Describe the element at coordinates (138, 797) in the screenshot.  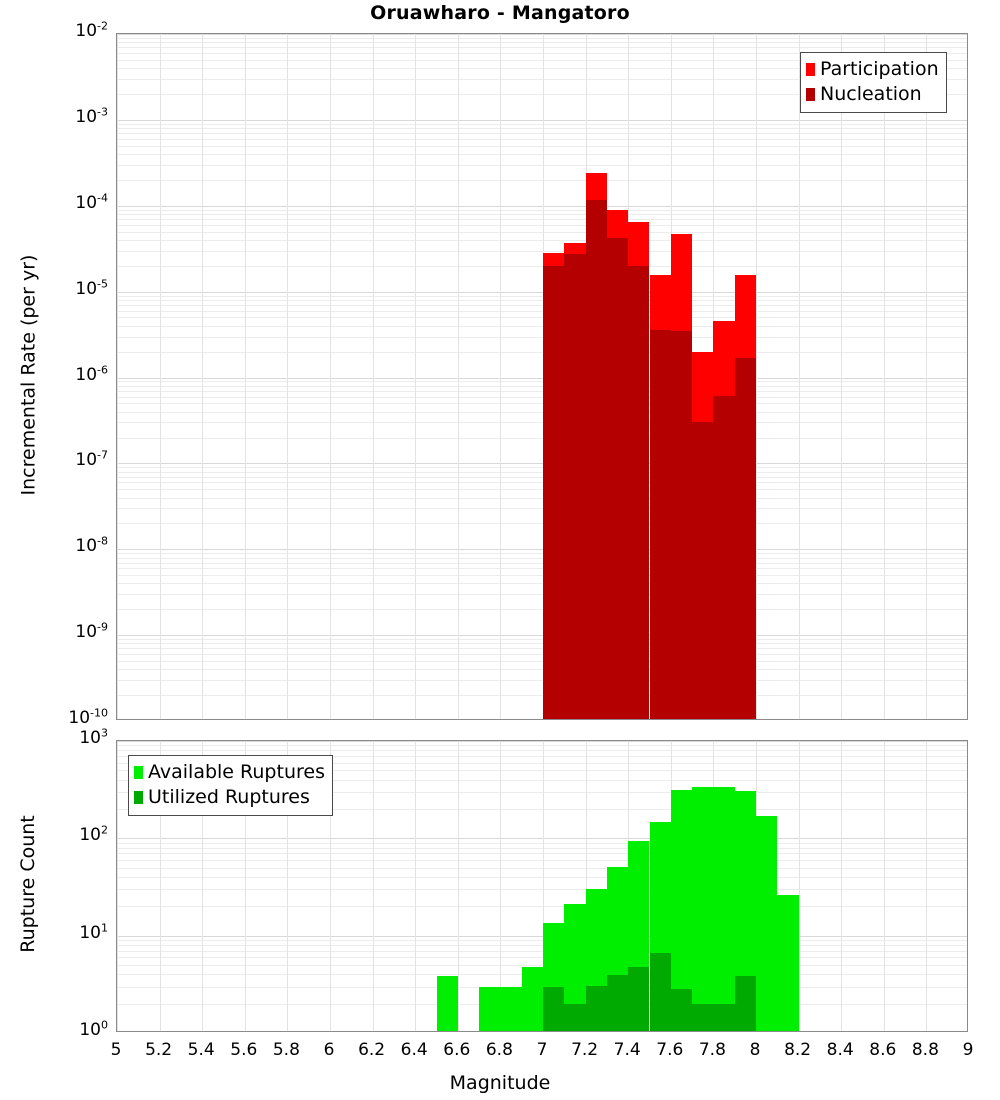
I see `legend-swatch-utilized-icon` at that location.